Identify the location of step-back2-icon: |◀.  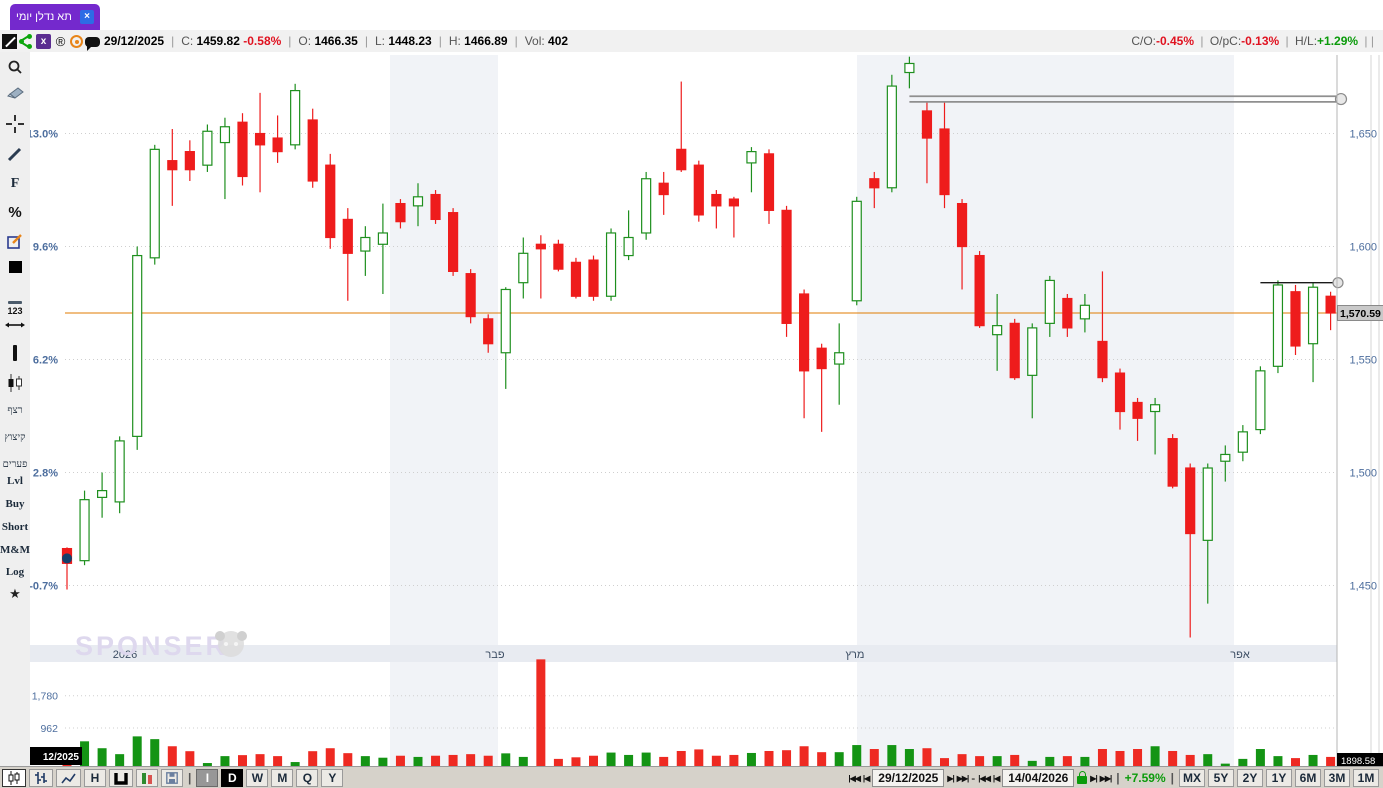
(996, 778).